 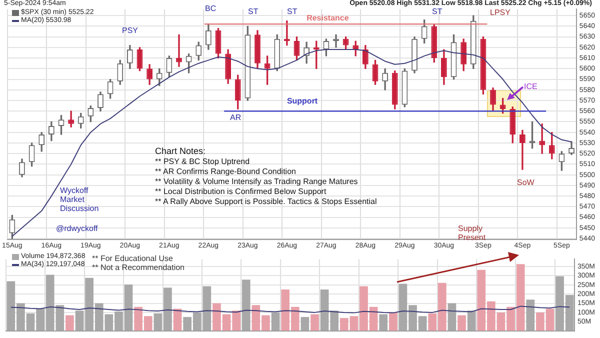 I want to click on annotation: BC, so click(x=210, y=8).